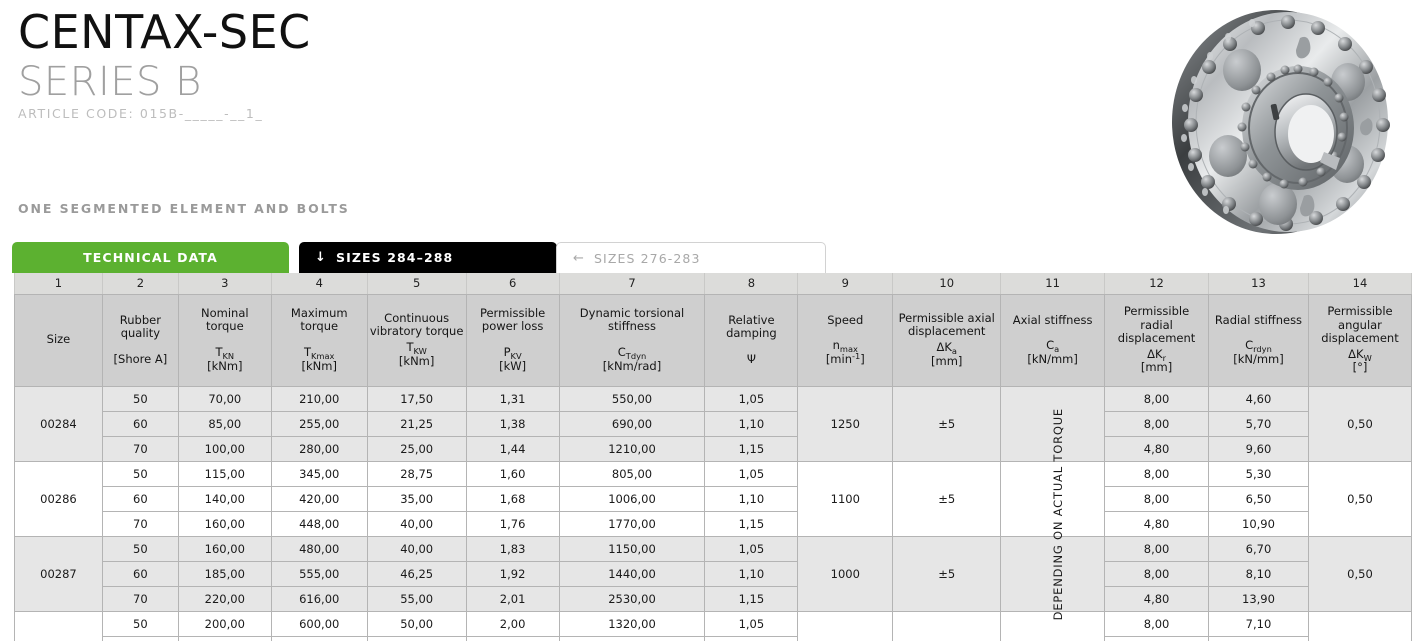  I want to click on cell-crdyn: 6,70, so click(1258, 548).